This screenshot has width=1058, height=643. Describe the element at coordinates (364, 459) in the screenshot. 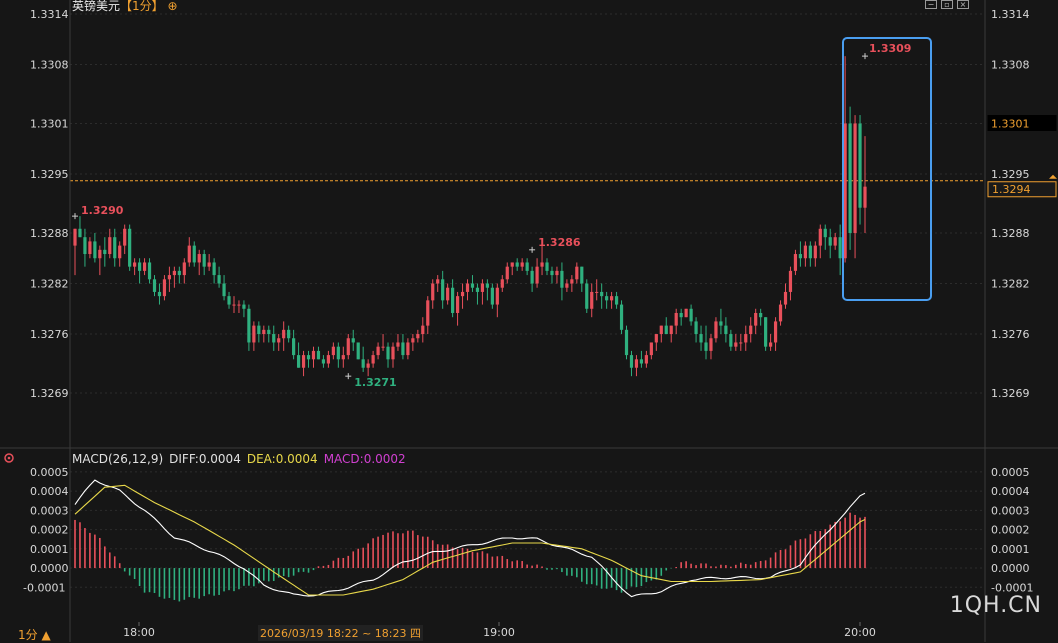

I see `macd-legend-macd: MACD:0.0002` at that location.